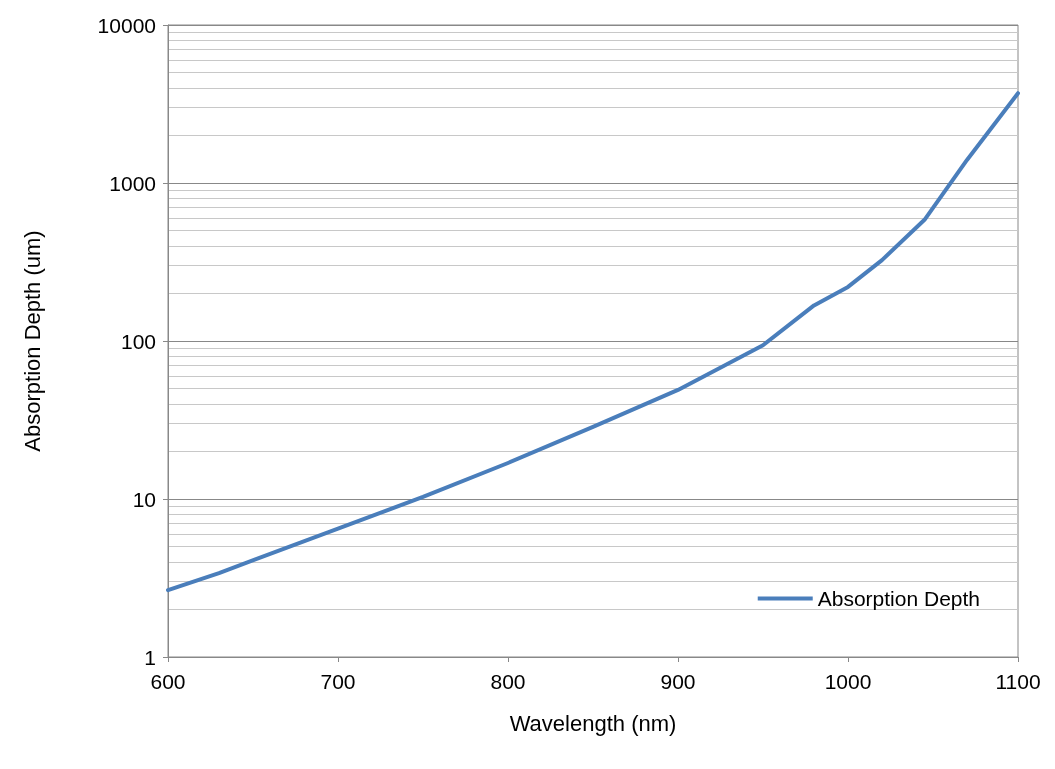  Describe the element at coordinates (168, 681) in the screenshot. I see `x-tick-label: 600` at that location.